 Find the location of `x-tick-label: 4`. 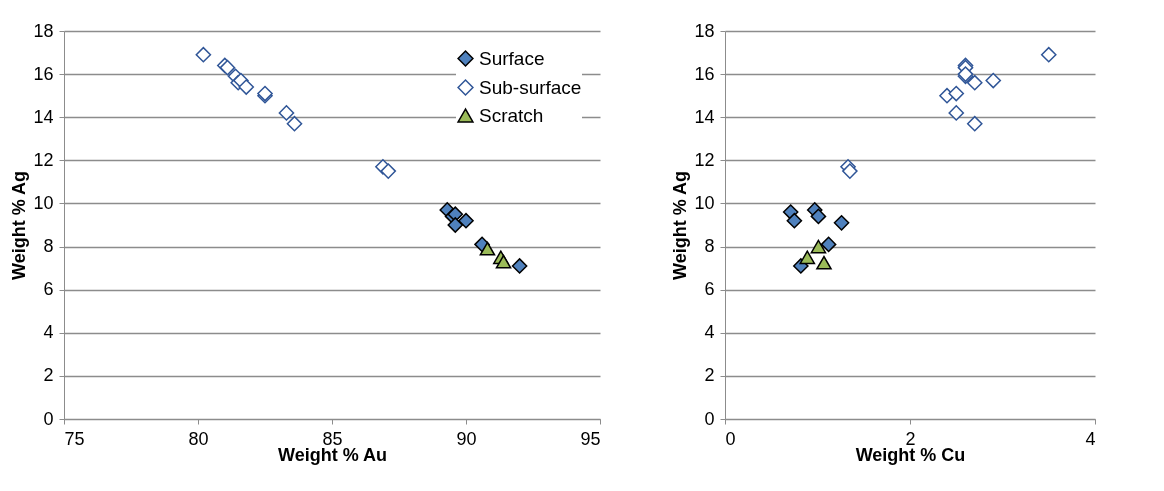

x-tick-label: 4 is located at coordinates (1090, 438).